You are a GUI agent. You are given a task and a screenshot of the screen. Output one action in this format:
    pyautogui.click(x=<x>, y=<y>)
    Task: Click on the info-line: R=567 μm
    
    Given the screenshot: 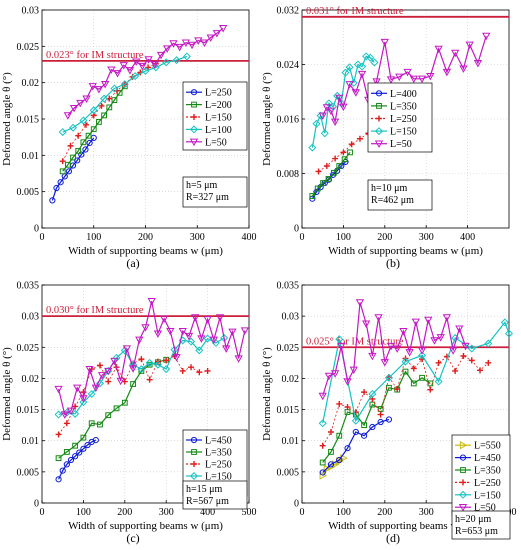 What is the action you would take?
    pyautogui.click(x=207, y=501)
    